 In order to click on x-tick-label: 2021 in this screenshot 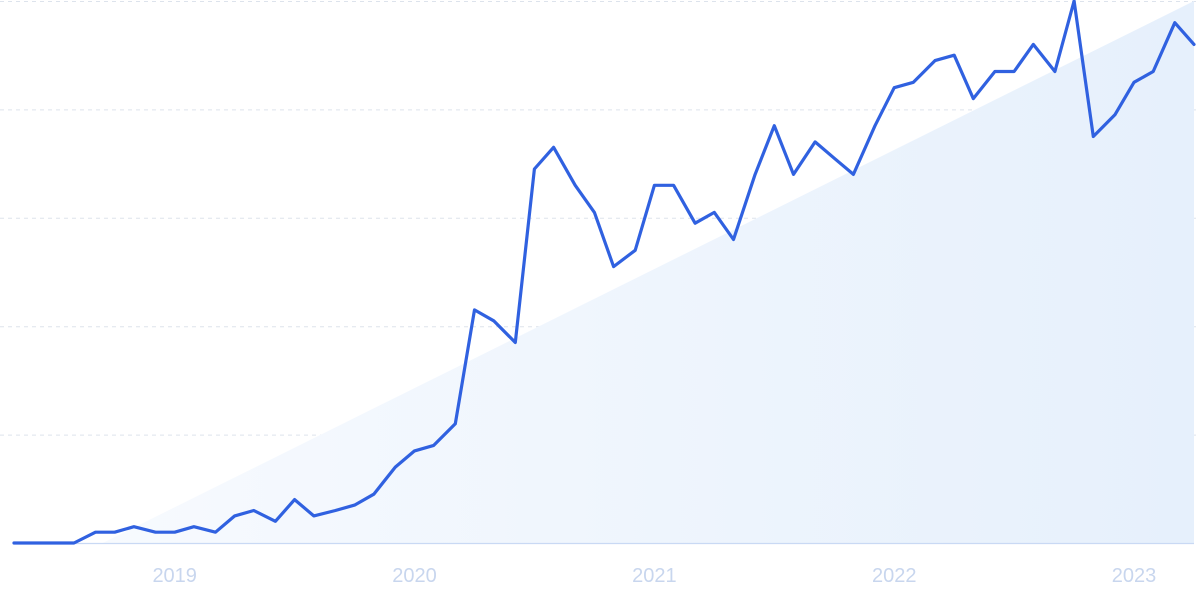, I will do `click(654, 576)`.